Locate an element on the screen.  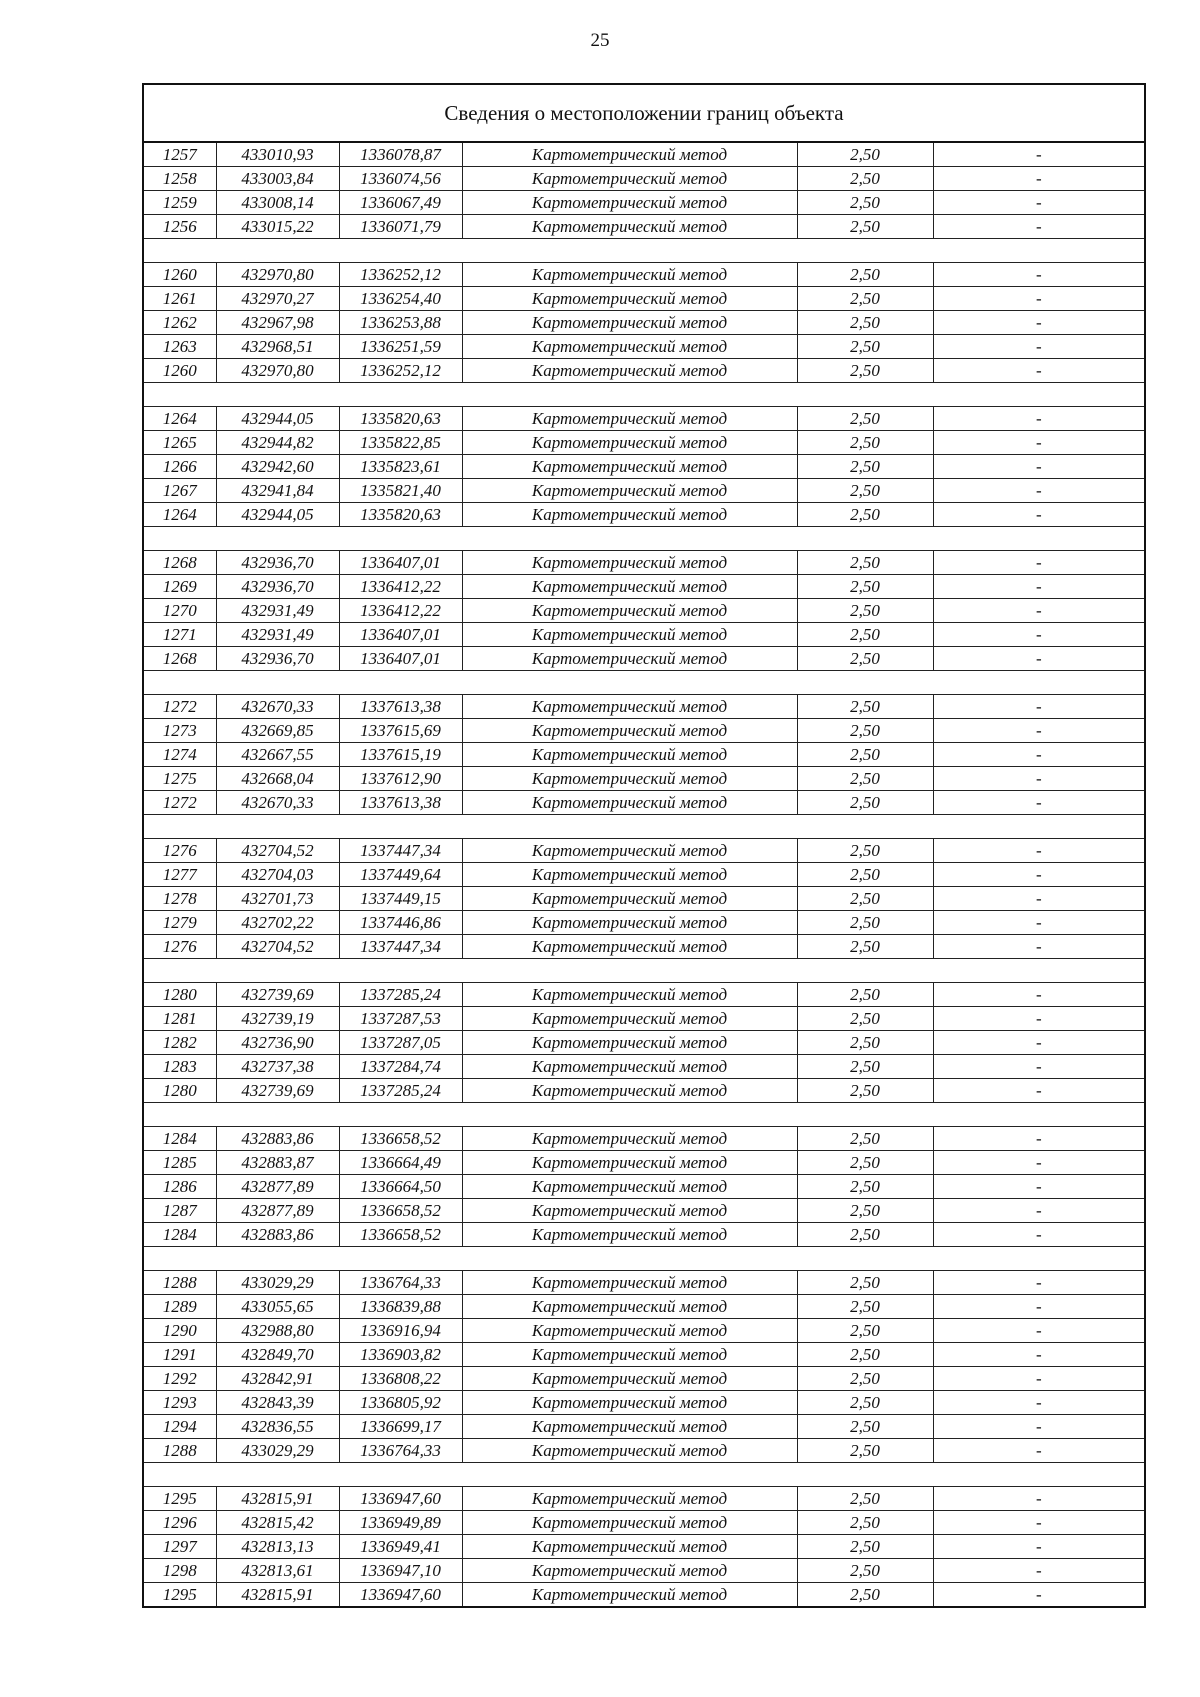
y-coordinate-cell: 1337285,24 is located at coordinates (400, 1090).